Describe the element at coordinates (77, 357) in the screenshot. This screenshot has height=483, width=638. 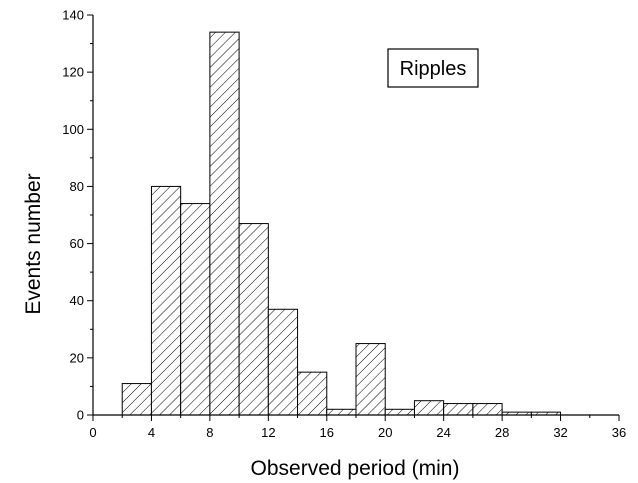
I see `y-tick-label: 20` at that location.